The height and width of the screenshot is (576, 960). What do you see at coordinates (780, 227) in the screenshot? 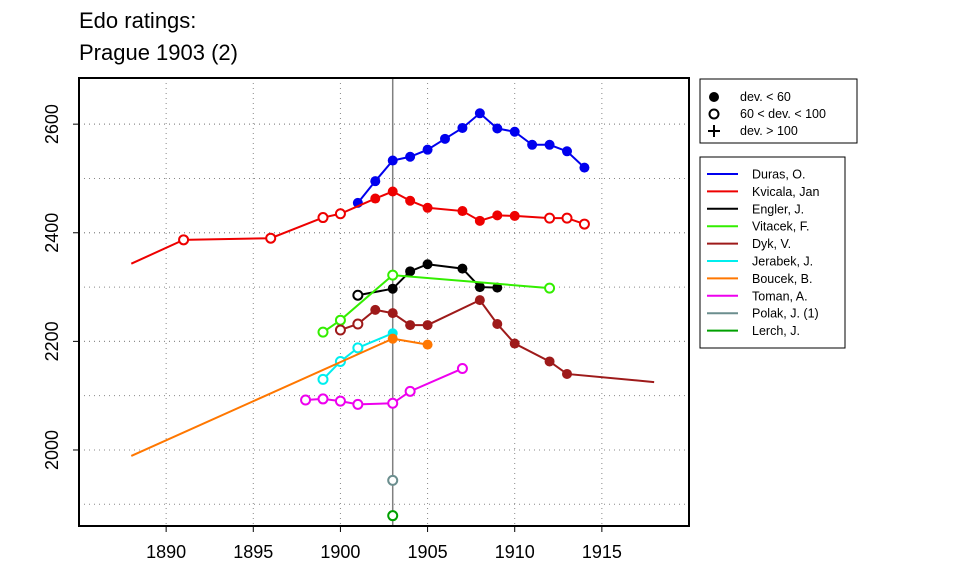
I see `series-legend-label: Vitacek, F.` at bounding box center [780, 227].